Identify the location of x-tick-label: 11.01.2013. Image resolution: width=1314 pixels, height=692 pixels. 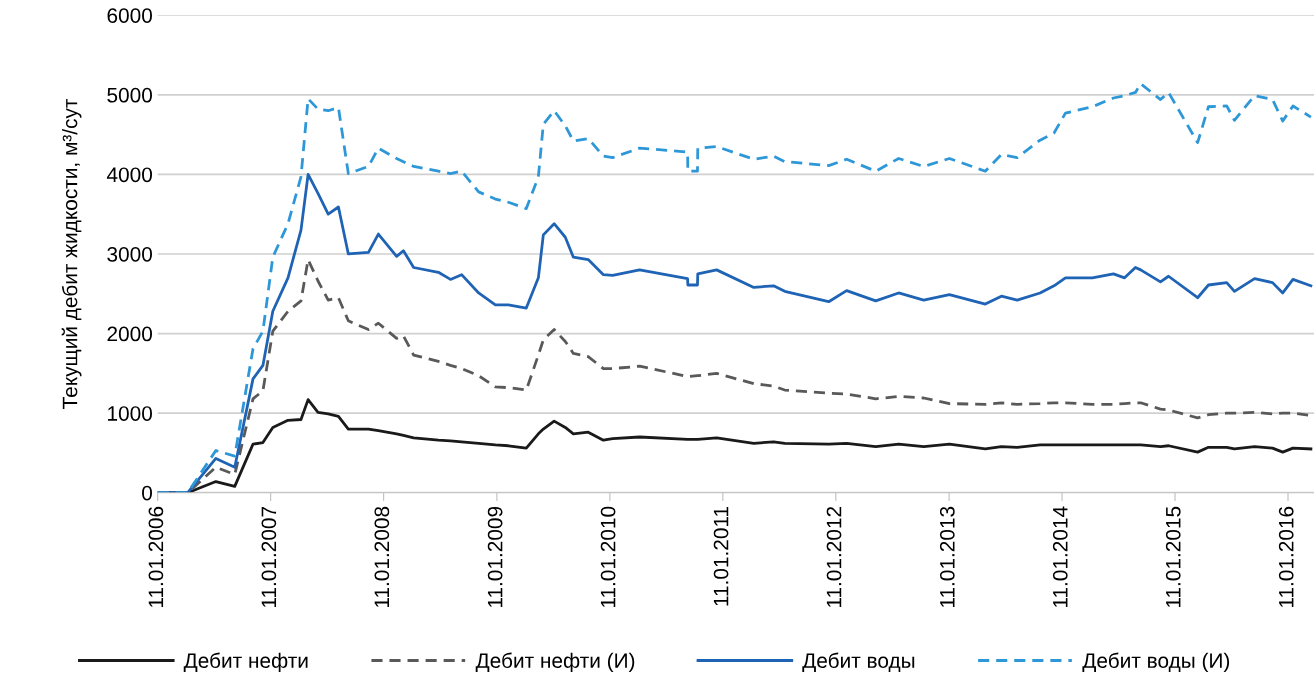
(947, 557).